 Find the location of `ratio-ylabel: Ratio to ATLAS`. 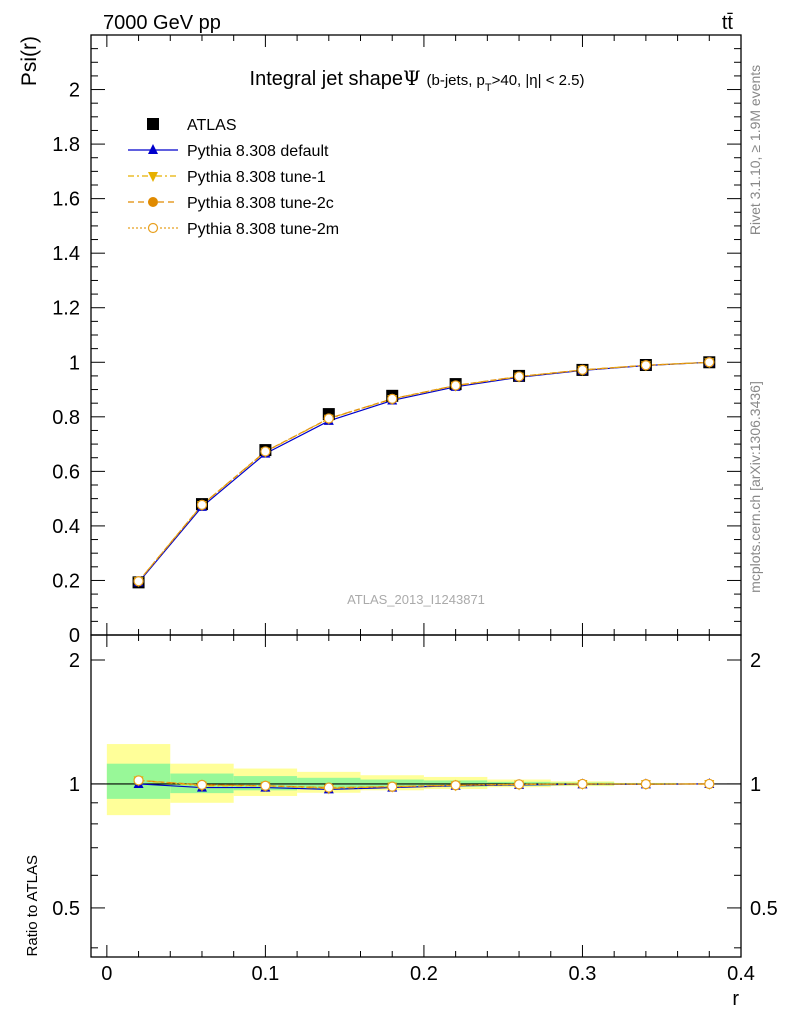

ratio-ylabel: Ratio to ATLAS is located at coordinates (32, 905).